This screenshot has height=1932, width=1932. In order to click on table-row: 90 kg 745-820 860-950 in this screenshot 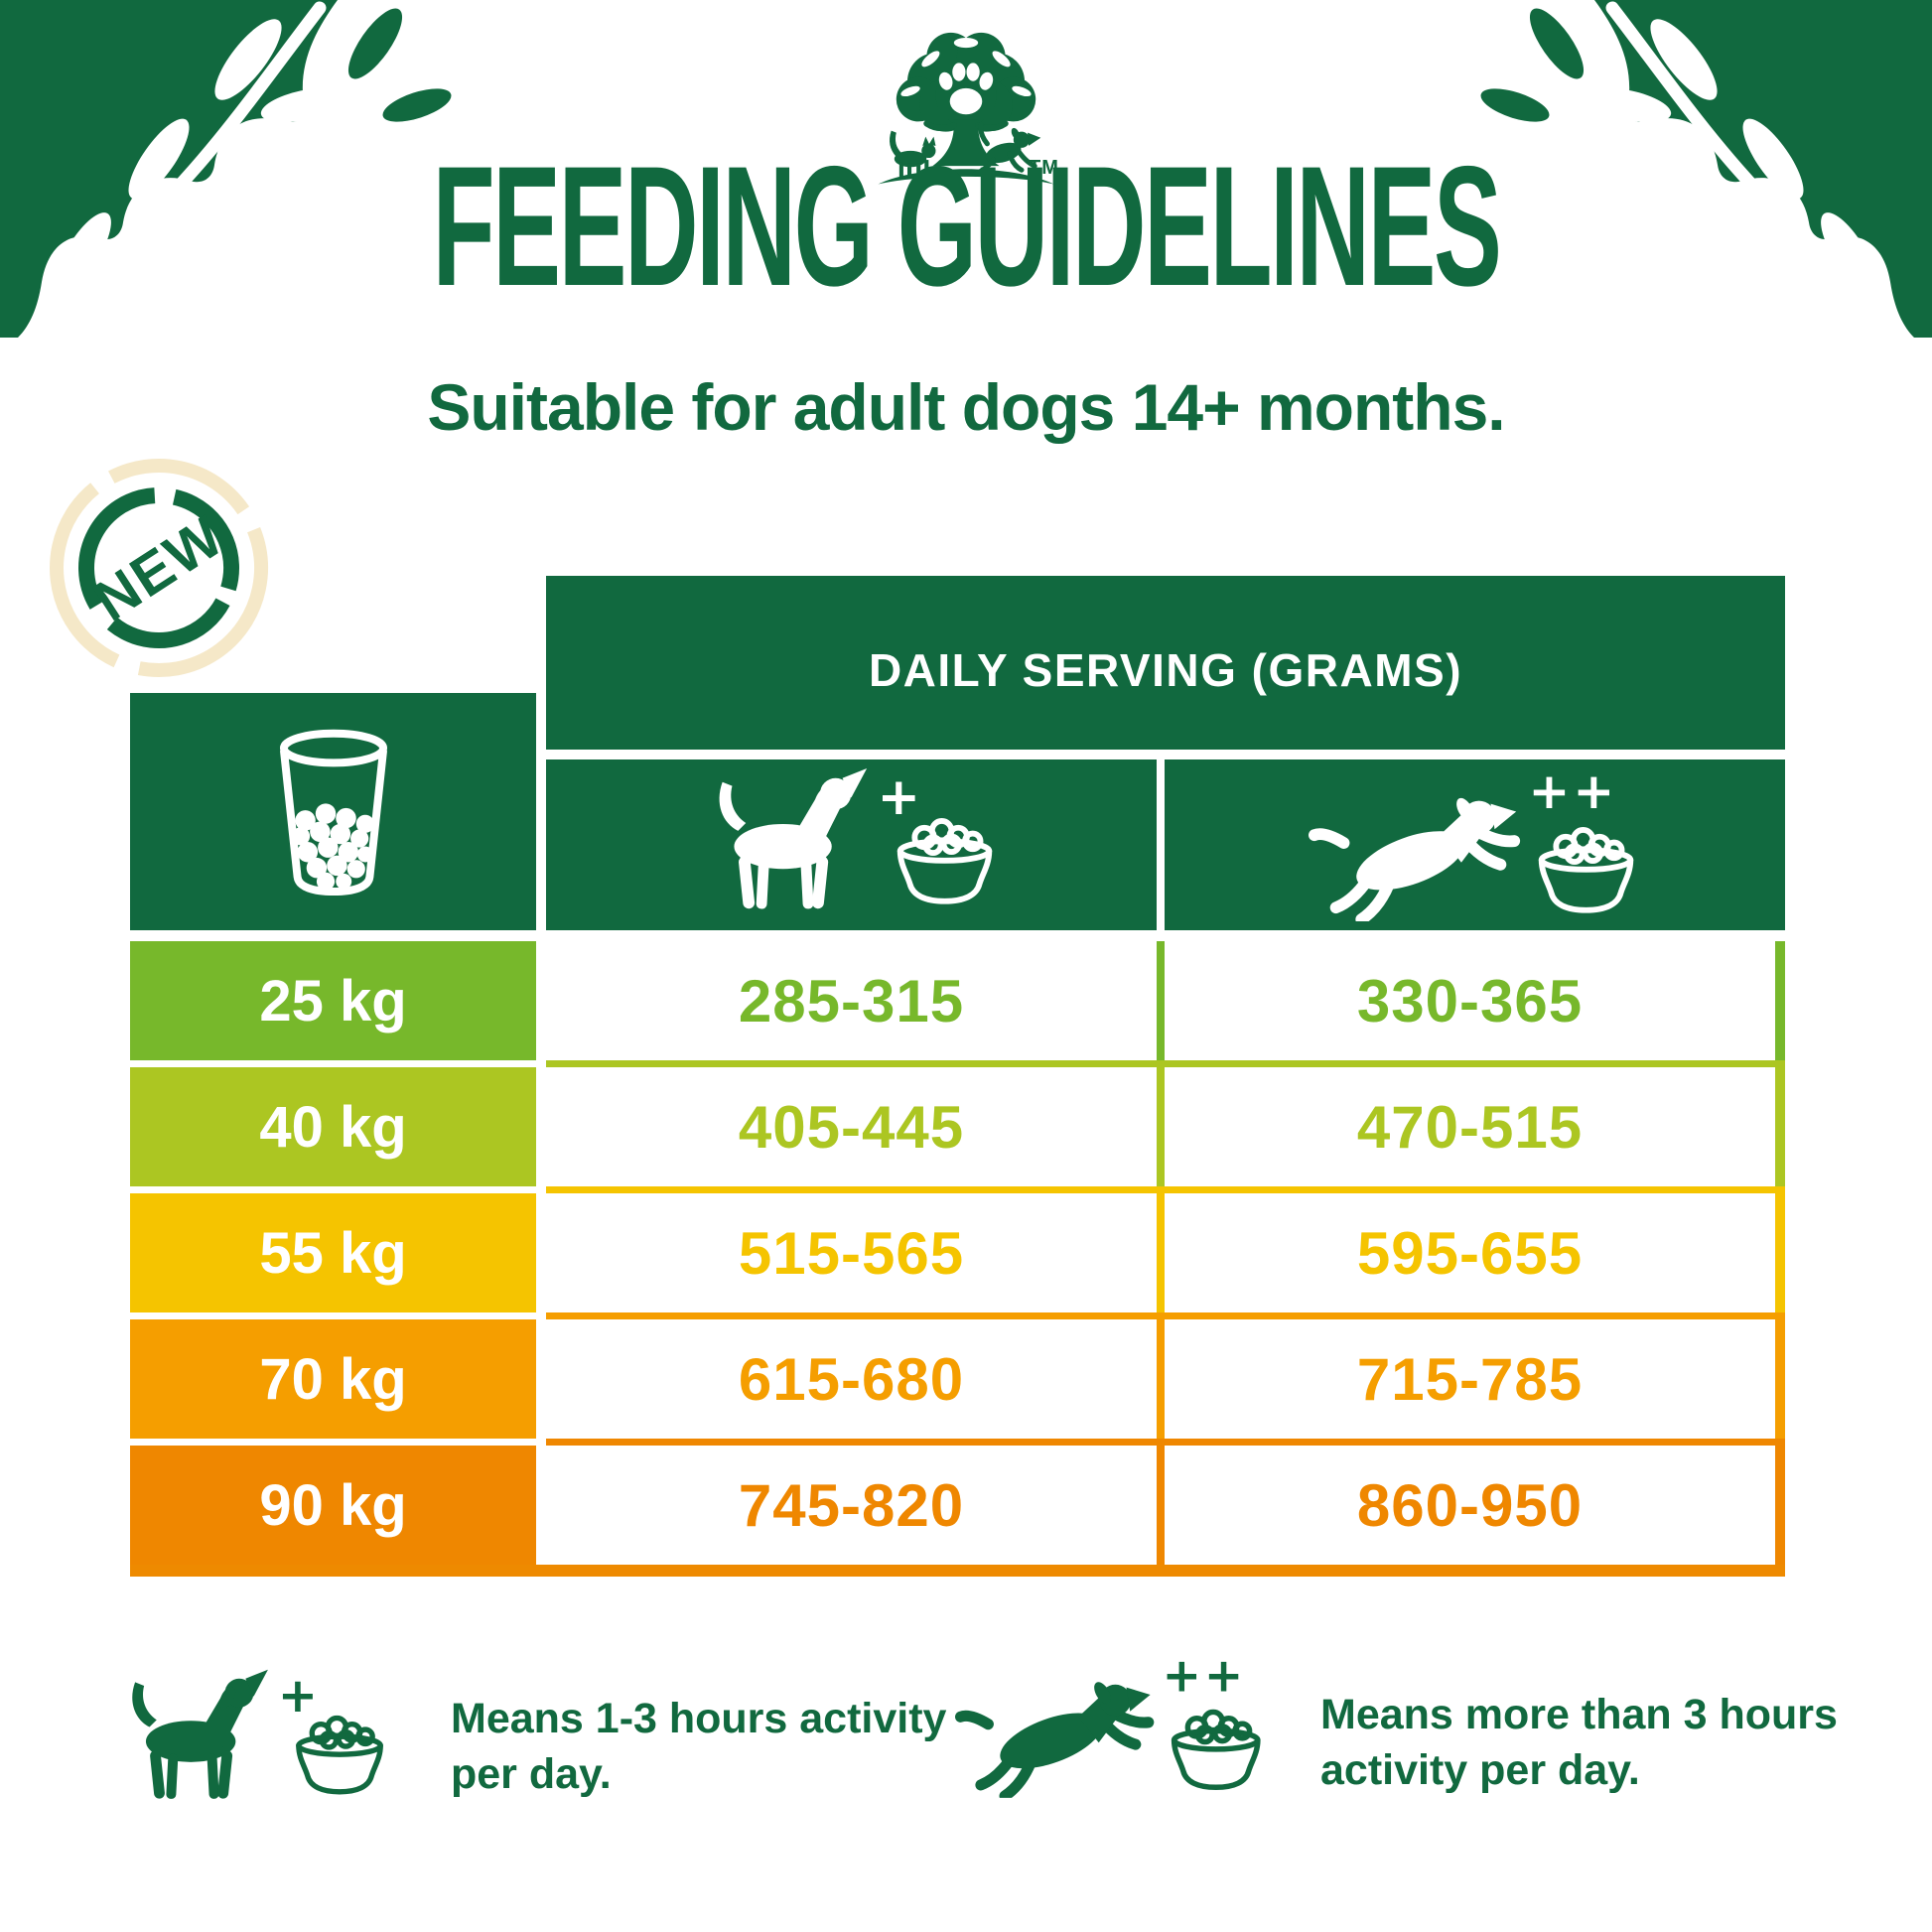, I will do `click(958, 1502)`.